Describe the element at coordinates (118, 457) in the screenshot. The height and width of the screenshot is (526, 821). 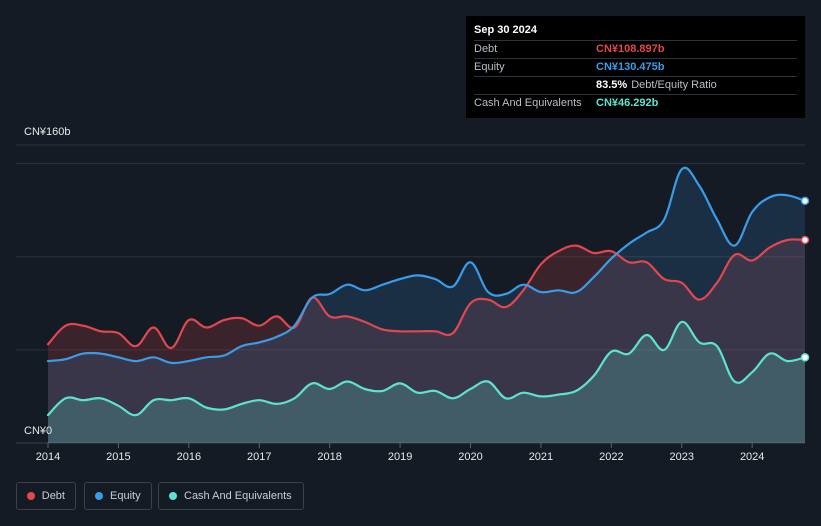
I see `x-tick-label: 2015` at that location.